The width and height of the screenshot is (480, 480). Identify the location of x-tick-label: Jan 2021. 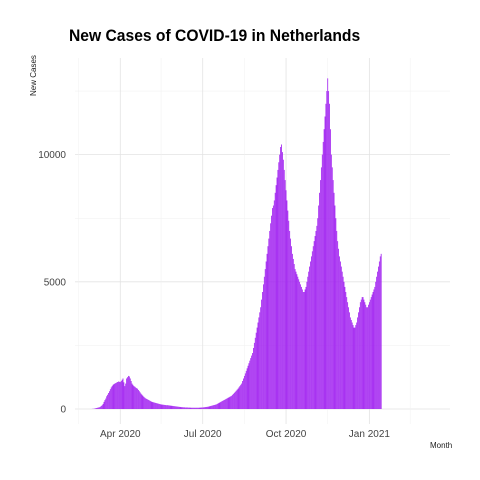
(370, 434).